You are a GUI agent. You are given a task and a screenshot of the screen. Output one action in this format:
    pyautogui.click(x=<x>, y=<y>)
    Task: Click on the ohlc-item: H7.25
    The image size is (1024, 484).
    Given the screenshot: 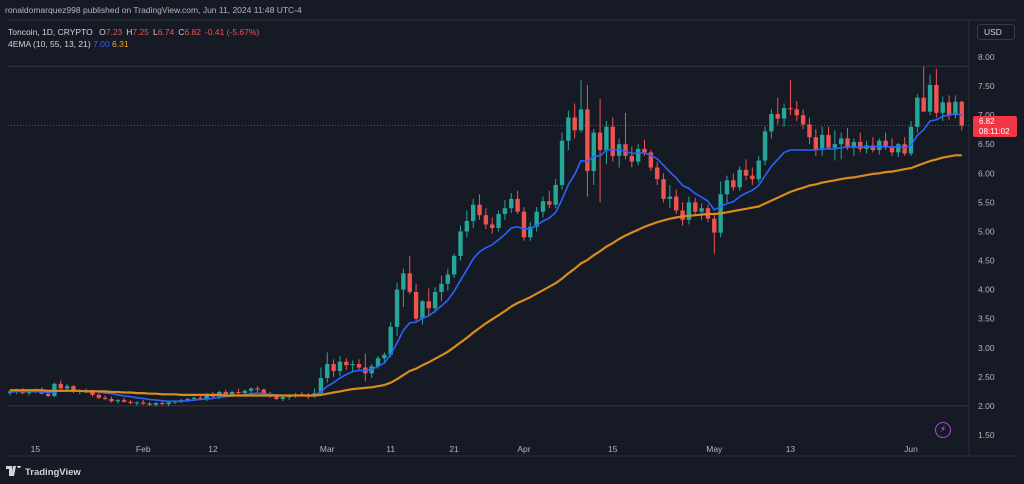 What is the action you would take?
    pyautogui.click(x=137, y=32)
    